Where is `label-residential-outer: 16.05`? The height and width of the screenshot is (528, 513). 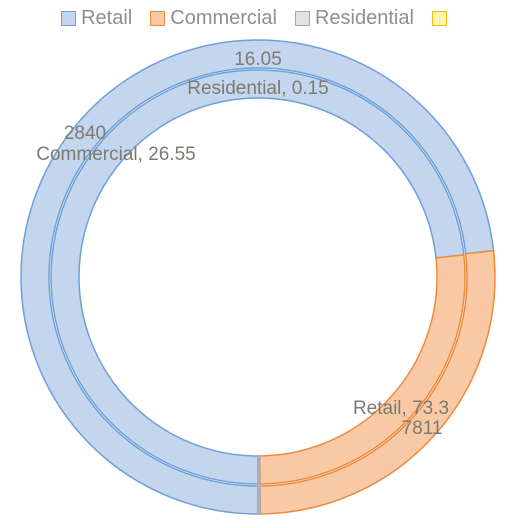
label-residential-outer: 16.05 is located at coordinates (258, 59).